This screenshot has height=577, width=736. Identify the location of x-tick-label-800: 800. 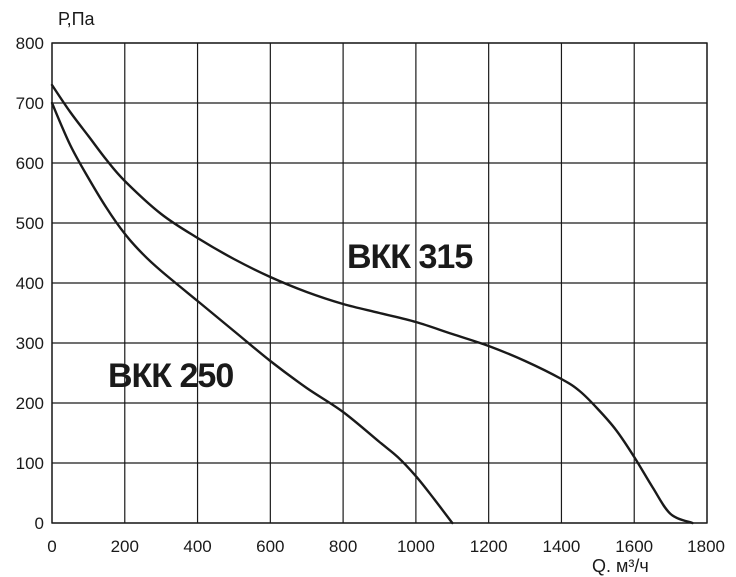
(343, 546).